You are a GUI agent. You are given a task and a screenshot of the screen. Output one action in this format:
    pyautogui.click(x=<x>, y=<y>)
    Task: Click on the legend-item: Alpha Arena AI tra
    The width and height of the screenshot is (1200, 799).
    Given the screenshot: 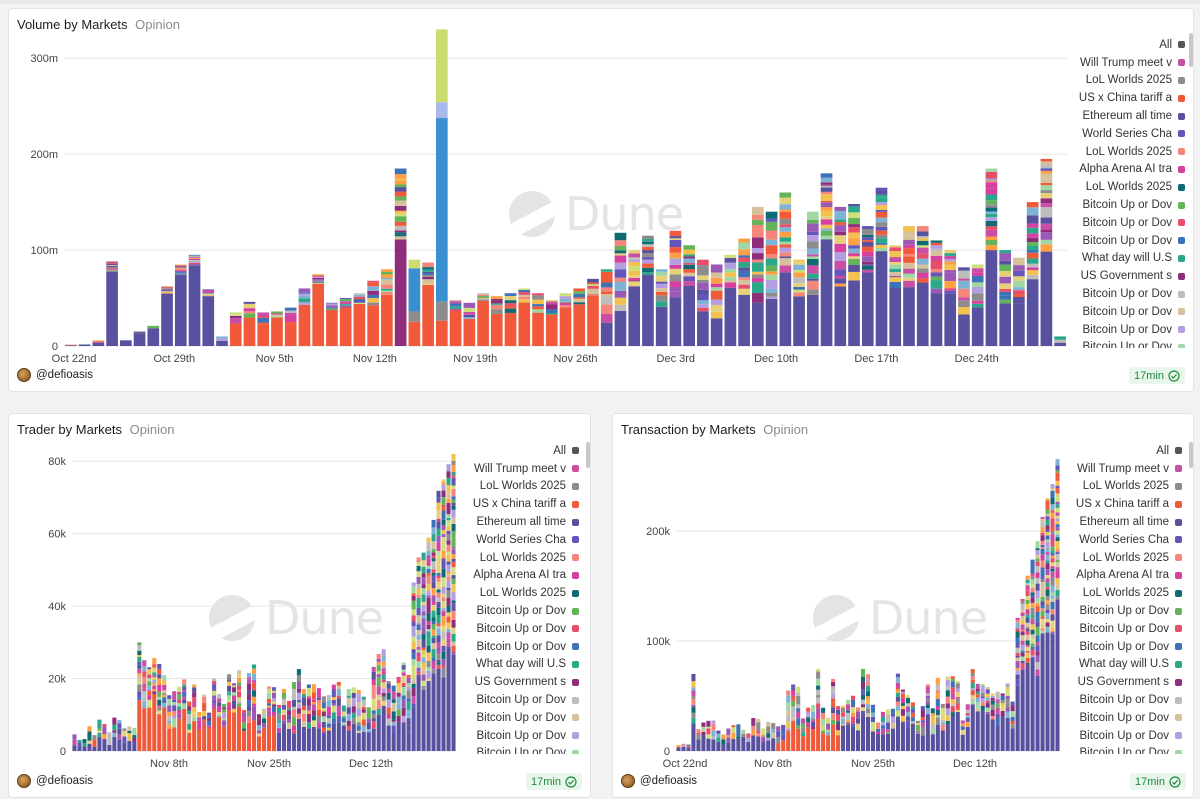 What is the action you would take?
    pyautogui.click(x=1123, y=576)
    